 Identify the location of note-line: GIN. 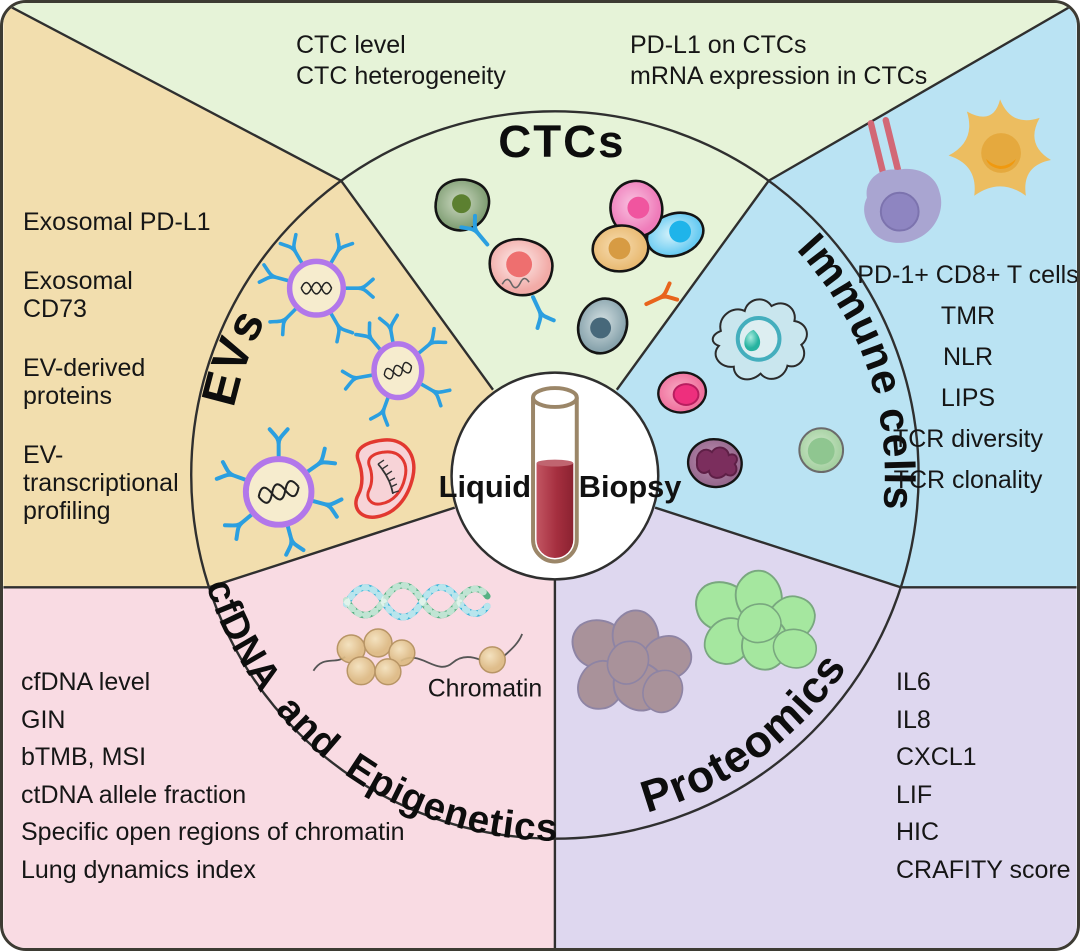
(43, 719).